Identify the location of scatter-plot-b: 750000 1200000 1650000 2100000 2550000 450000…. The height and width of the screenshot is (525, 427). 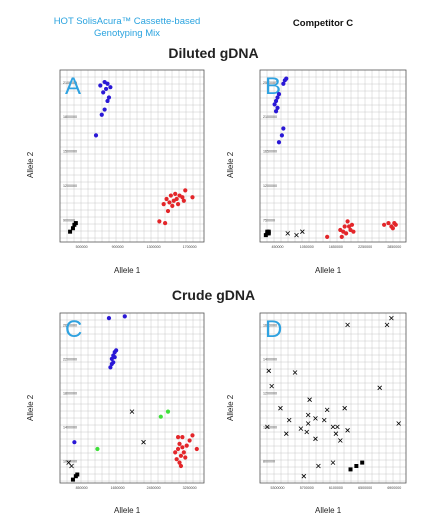
(331, 161).